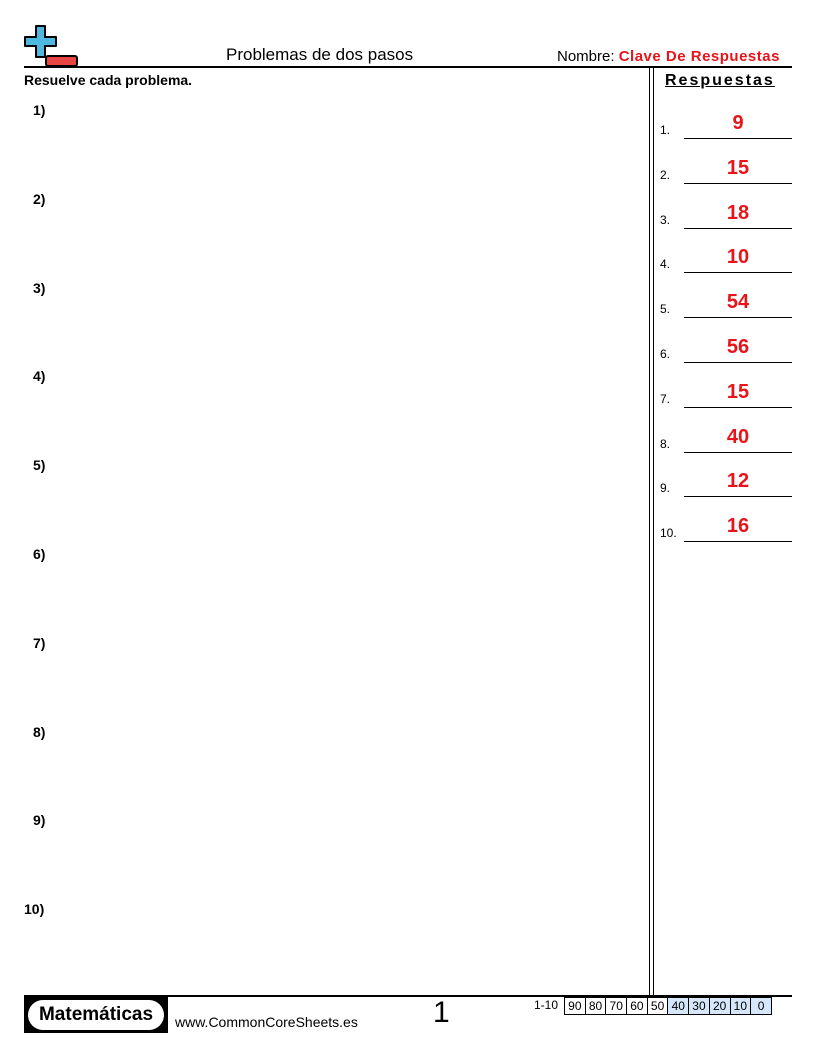 The height and width of the screenshot is (1056, 816). Describe the element at coordinates (738, 436) in the screenshot. I see `answer-value: 40` at that location.